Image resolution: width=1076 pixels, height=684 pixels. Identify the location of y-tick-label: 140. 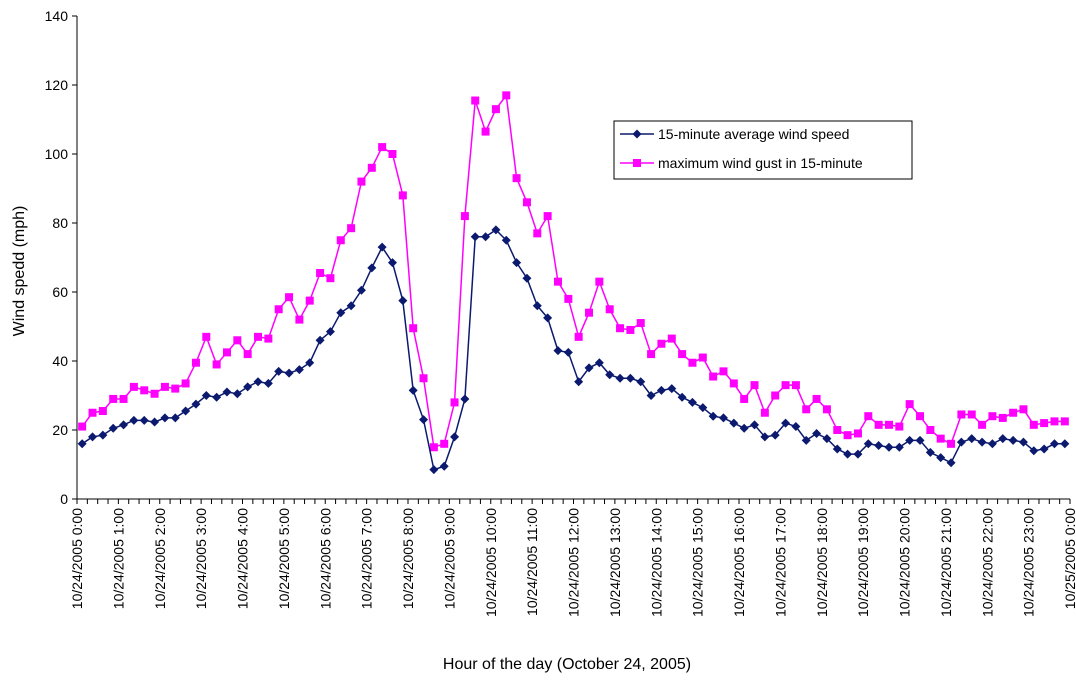
(57, 16).